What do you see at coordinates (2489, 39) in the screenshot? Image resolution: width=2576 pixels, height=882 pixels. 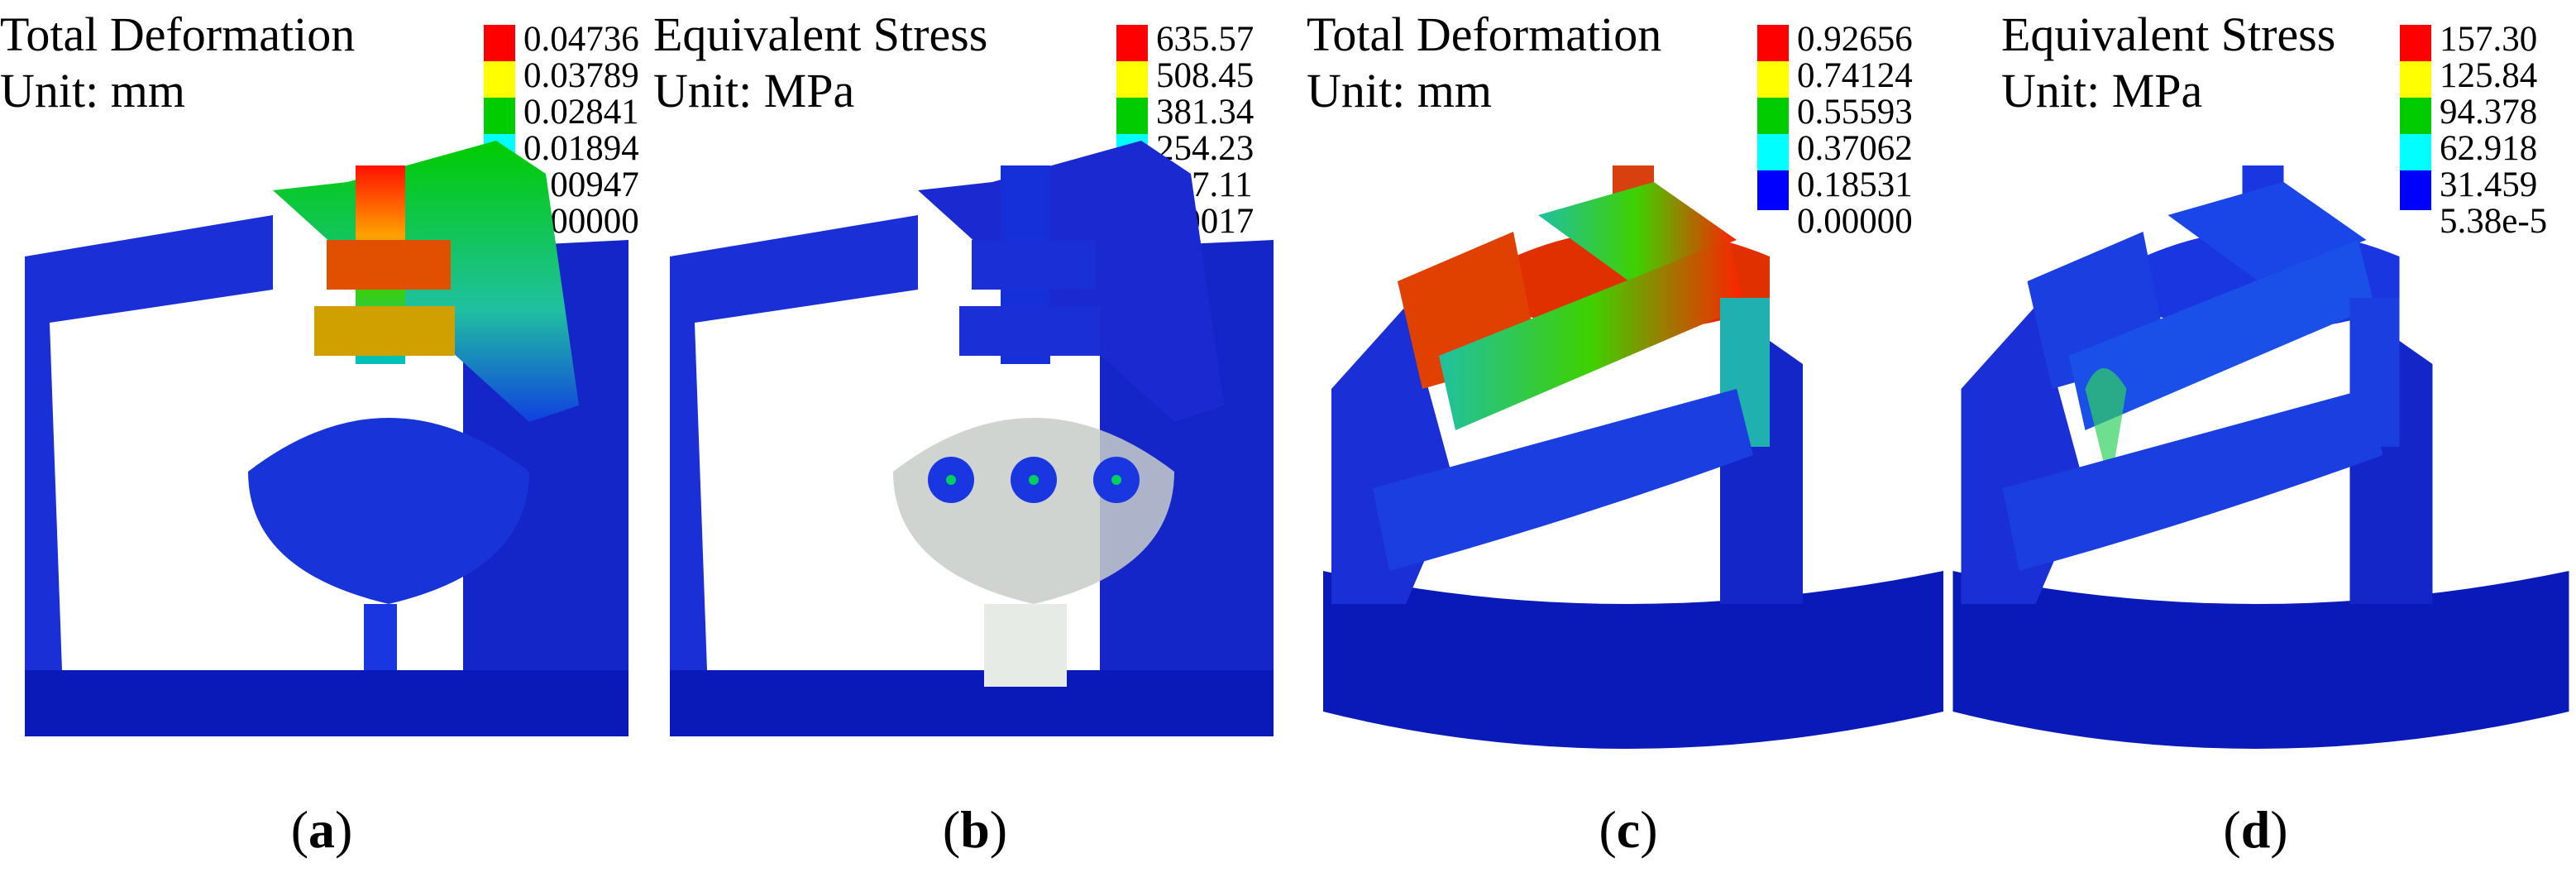 I see `legend-value: 157.30` at bounding box center [2489, 39].